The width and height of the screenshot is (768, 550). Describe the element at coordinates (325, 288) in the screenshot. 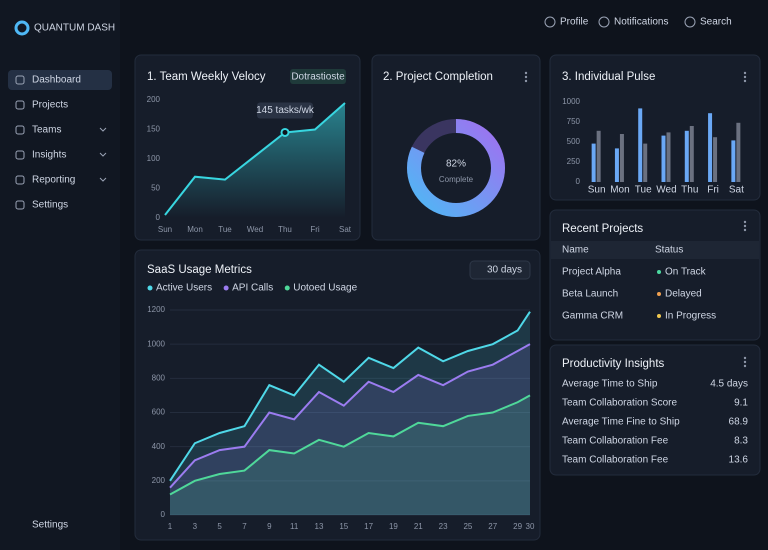

I see `legend-label: Uotoed Usage` at that location.